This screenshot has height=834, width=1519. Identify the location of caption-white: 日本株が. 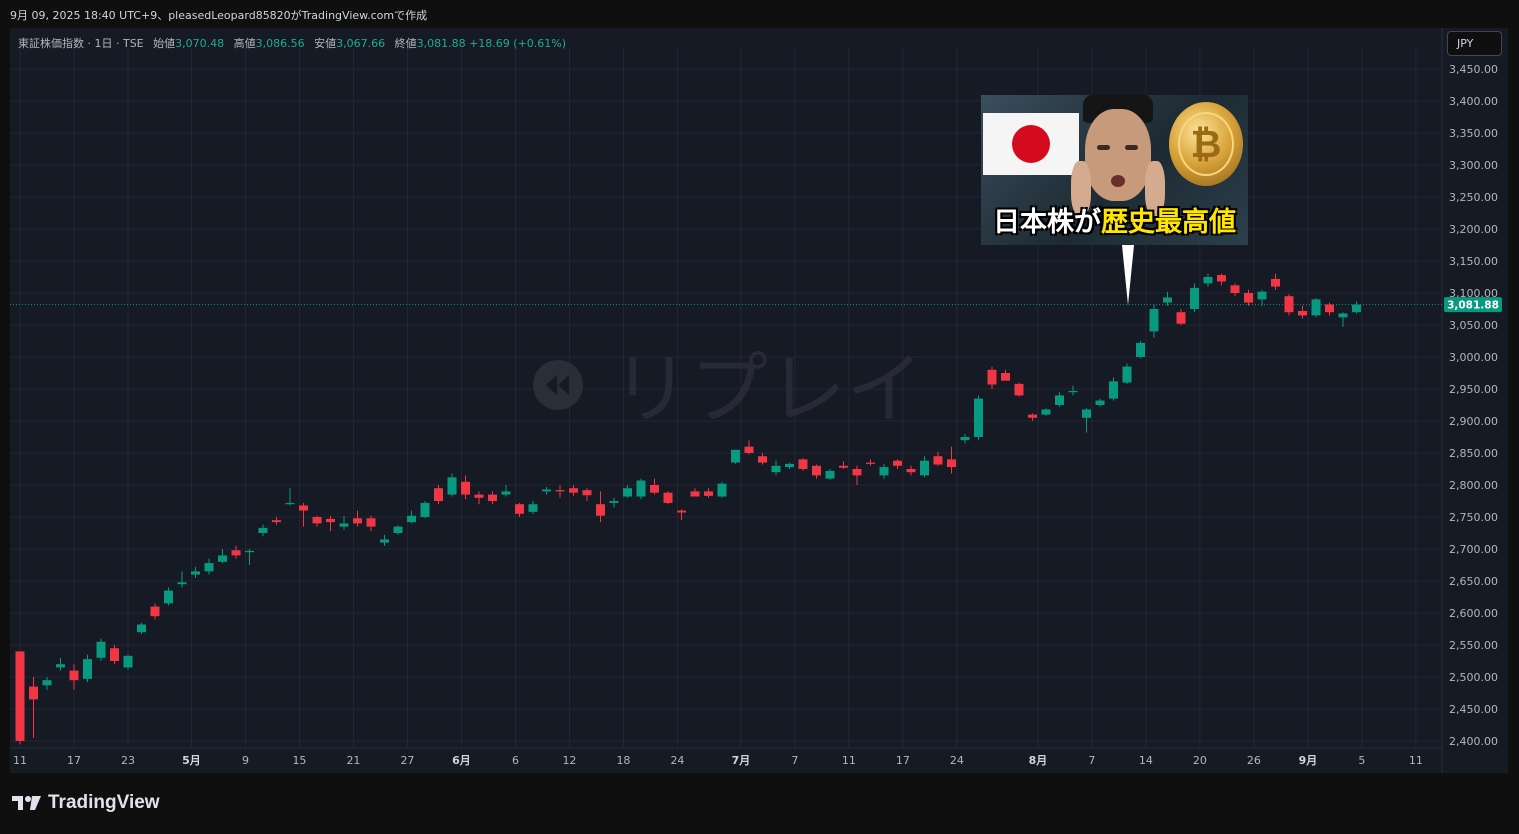
(1047, 222).